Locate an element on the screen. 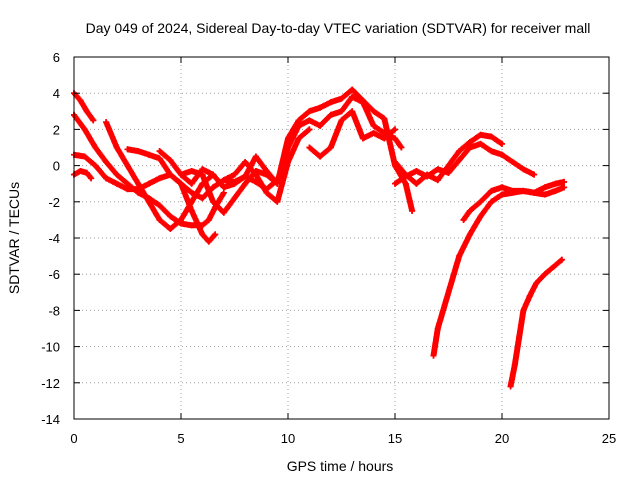  y-tick-label: -4 is located at coordinates (54, 238).